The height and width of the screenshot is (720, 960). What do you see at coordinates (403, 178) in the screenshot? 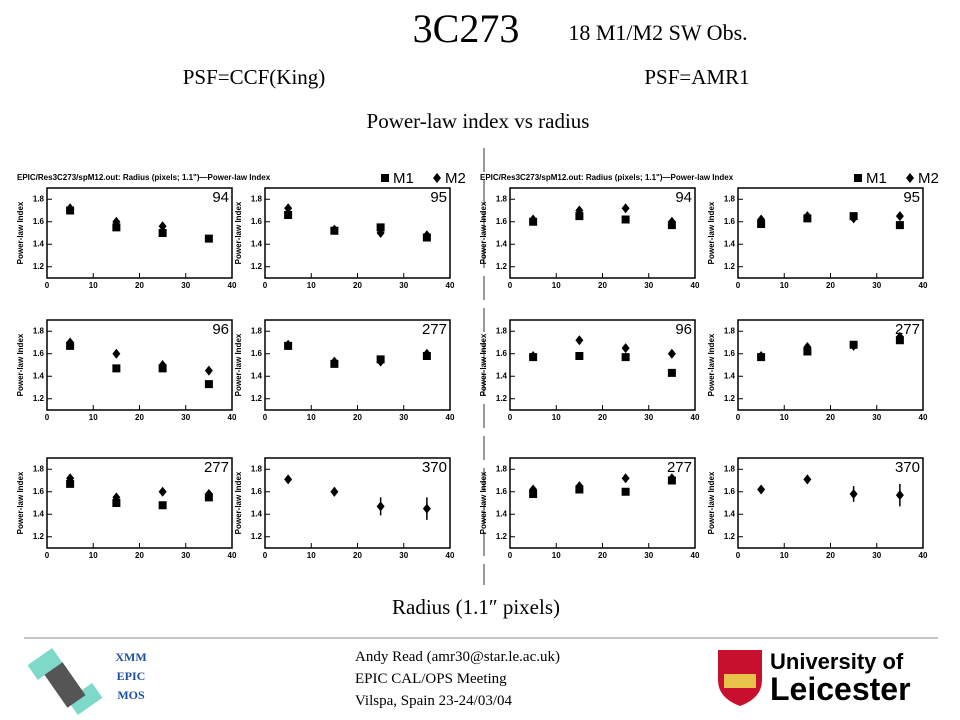
I see `legend-label: M1` at bounding box center [403, 178].